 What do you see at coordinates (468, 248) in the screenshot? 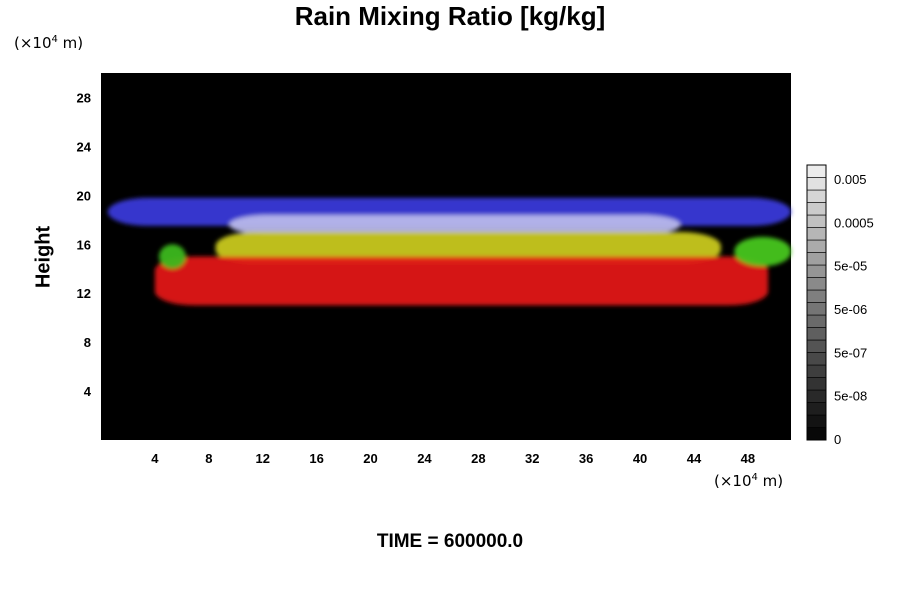
I see `band-yellow` at bounding box center [468, 248].